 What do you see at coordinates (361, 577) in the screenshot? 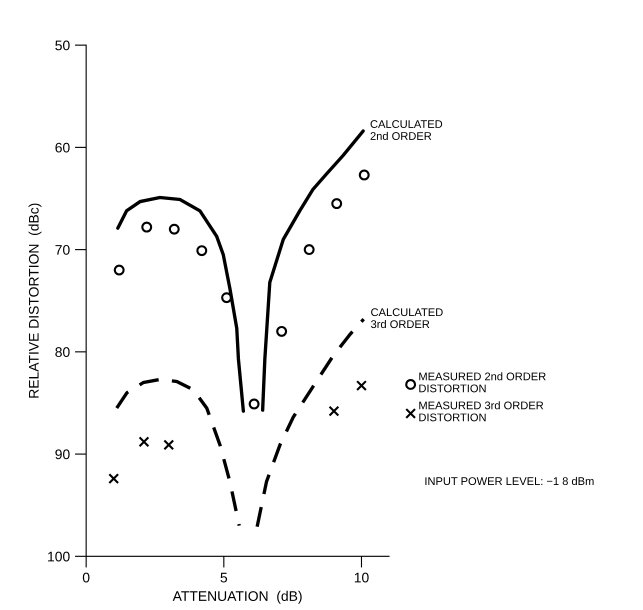
I see `x-tick-label: 10` at bounding box center [361, 577].